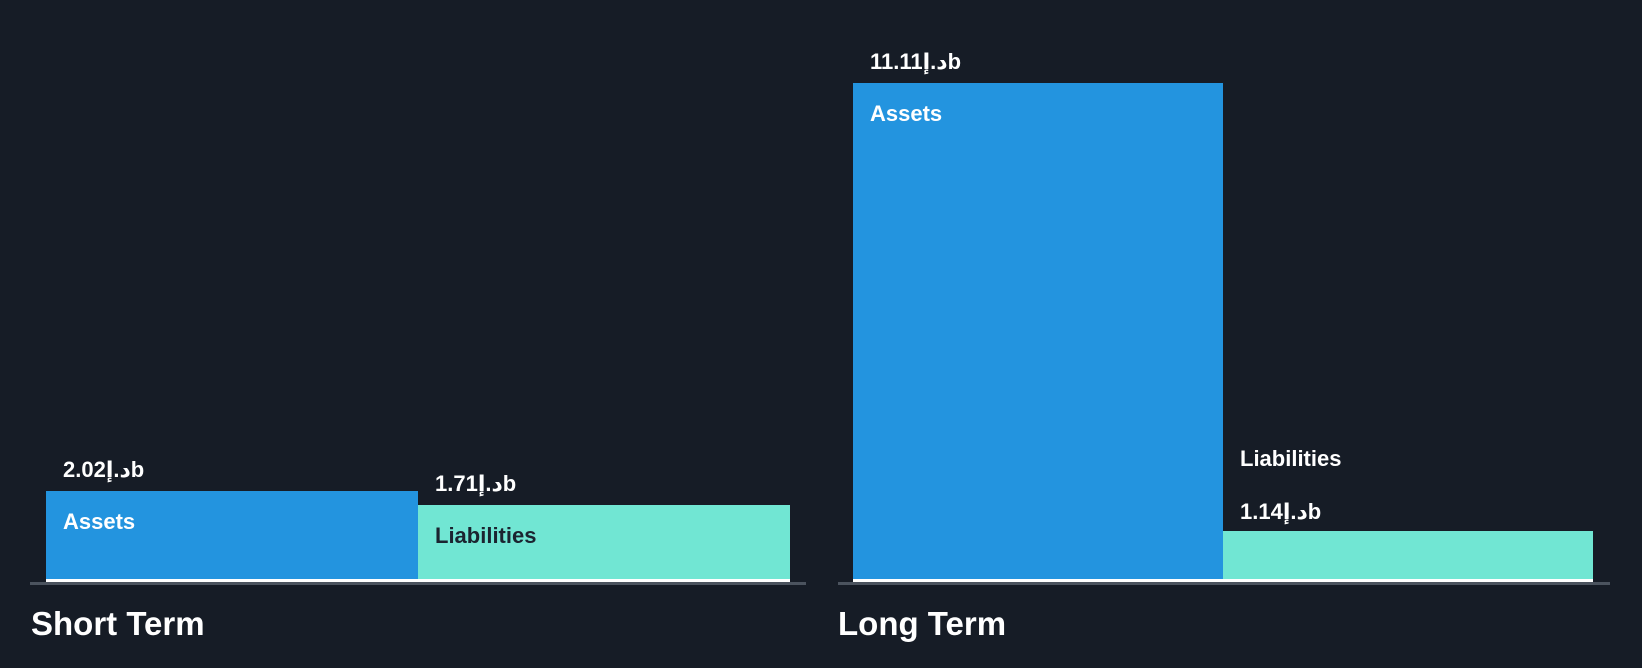 Image resolution: width=1642 pixels, height=668 pixels. What do you see at coordinates (604, 543) in the screenshot?
I see `short-term-liabilities-bar` at bounding box center [604, 543].